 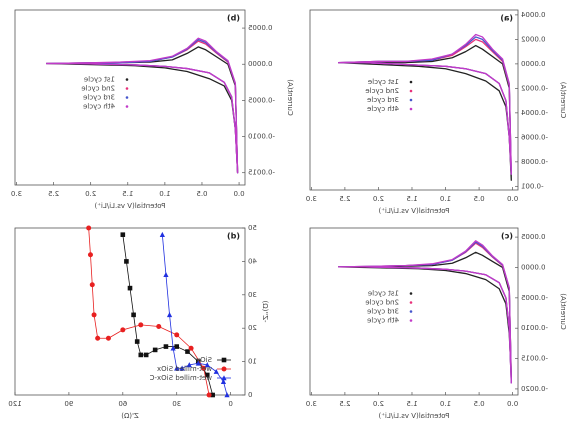 What do you see at coordinates (252, 295) in the screenshot?
I see `y-tick-label: 30` at bounding box center [252, 295].